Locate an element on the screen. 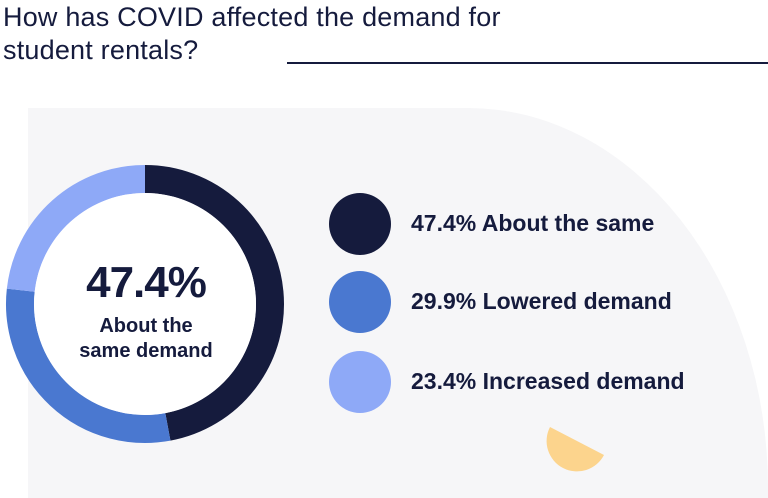 This screenshot has width=768, height=498. donut-center-value: 47.4% is located at coordinates (146, 282).